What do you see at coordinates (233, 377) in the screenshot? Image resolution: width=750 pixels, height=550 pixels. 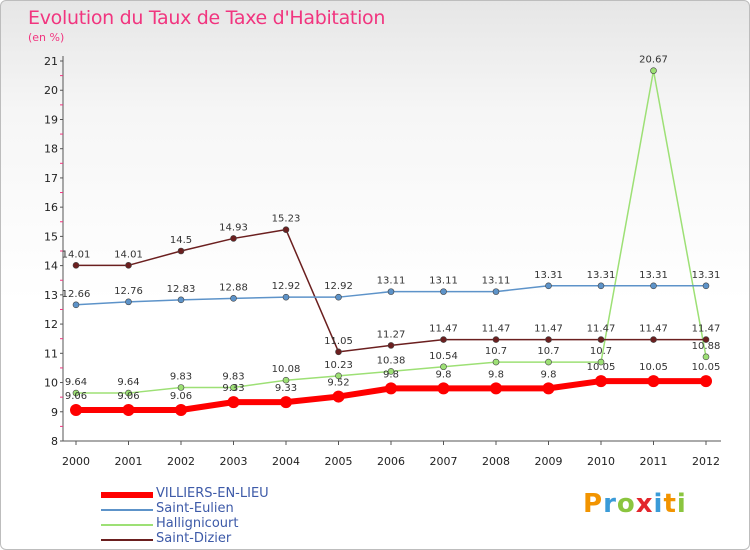 I see `data-label-hallignicourt: 9.83` at bounding box center [233, 377].